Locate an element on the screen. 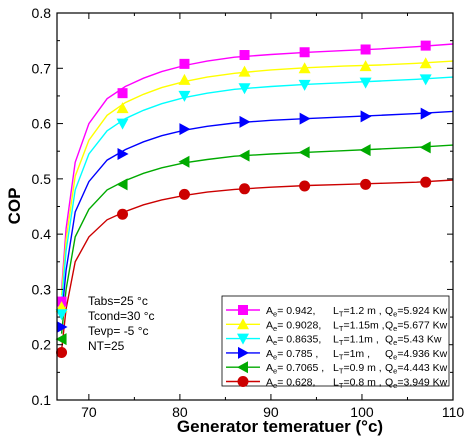  note-nt: NT=25 is located at coordinates (106, 346).